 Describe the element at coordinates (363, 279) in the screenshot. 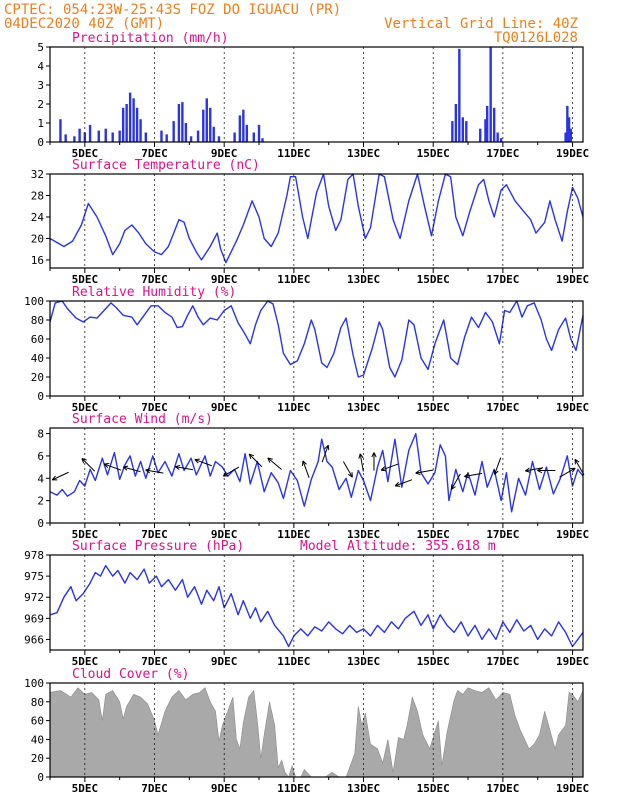

I see `temp-xtick-4: 13DEC` at that location.